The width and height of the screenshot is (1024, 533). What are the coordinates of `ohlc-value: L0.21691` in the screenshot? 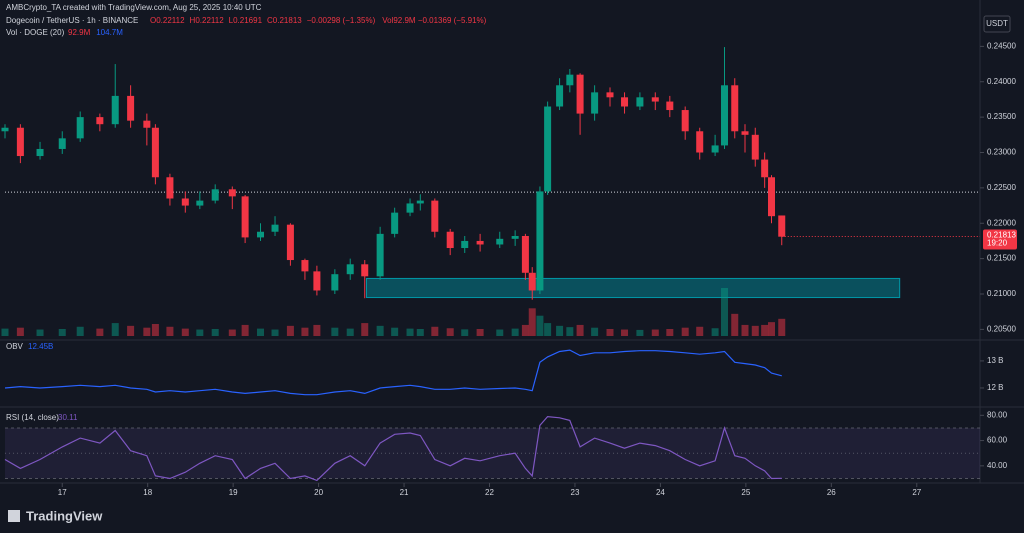 It's located at (246, 20).